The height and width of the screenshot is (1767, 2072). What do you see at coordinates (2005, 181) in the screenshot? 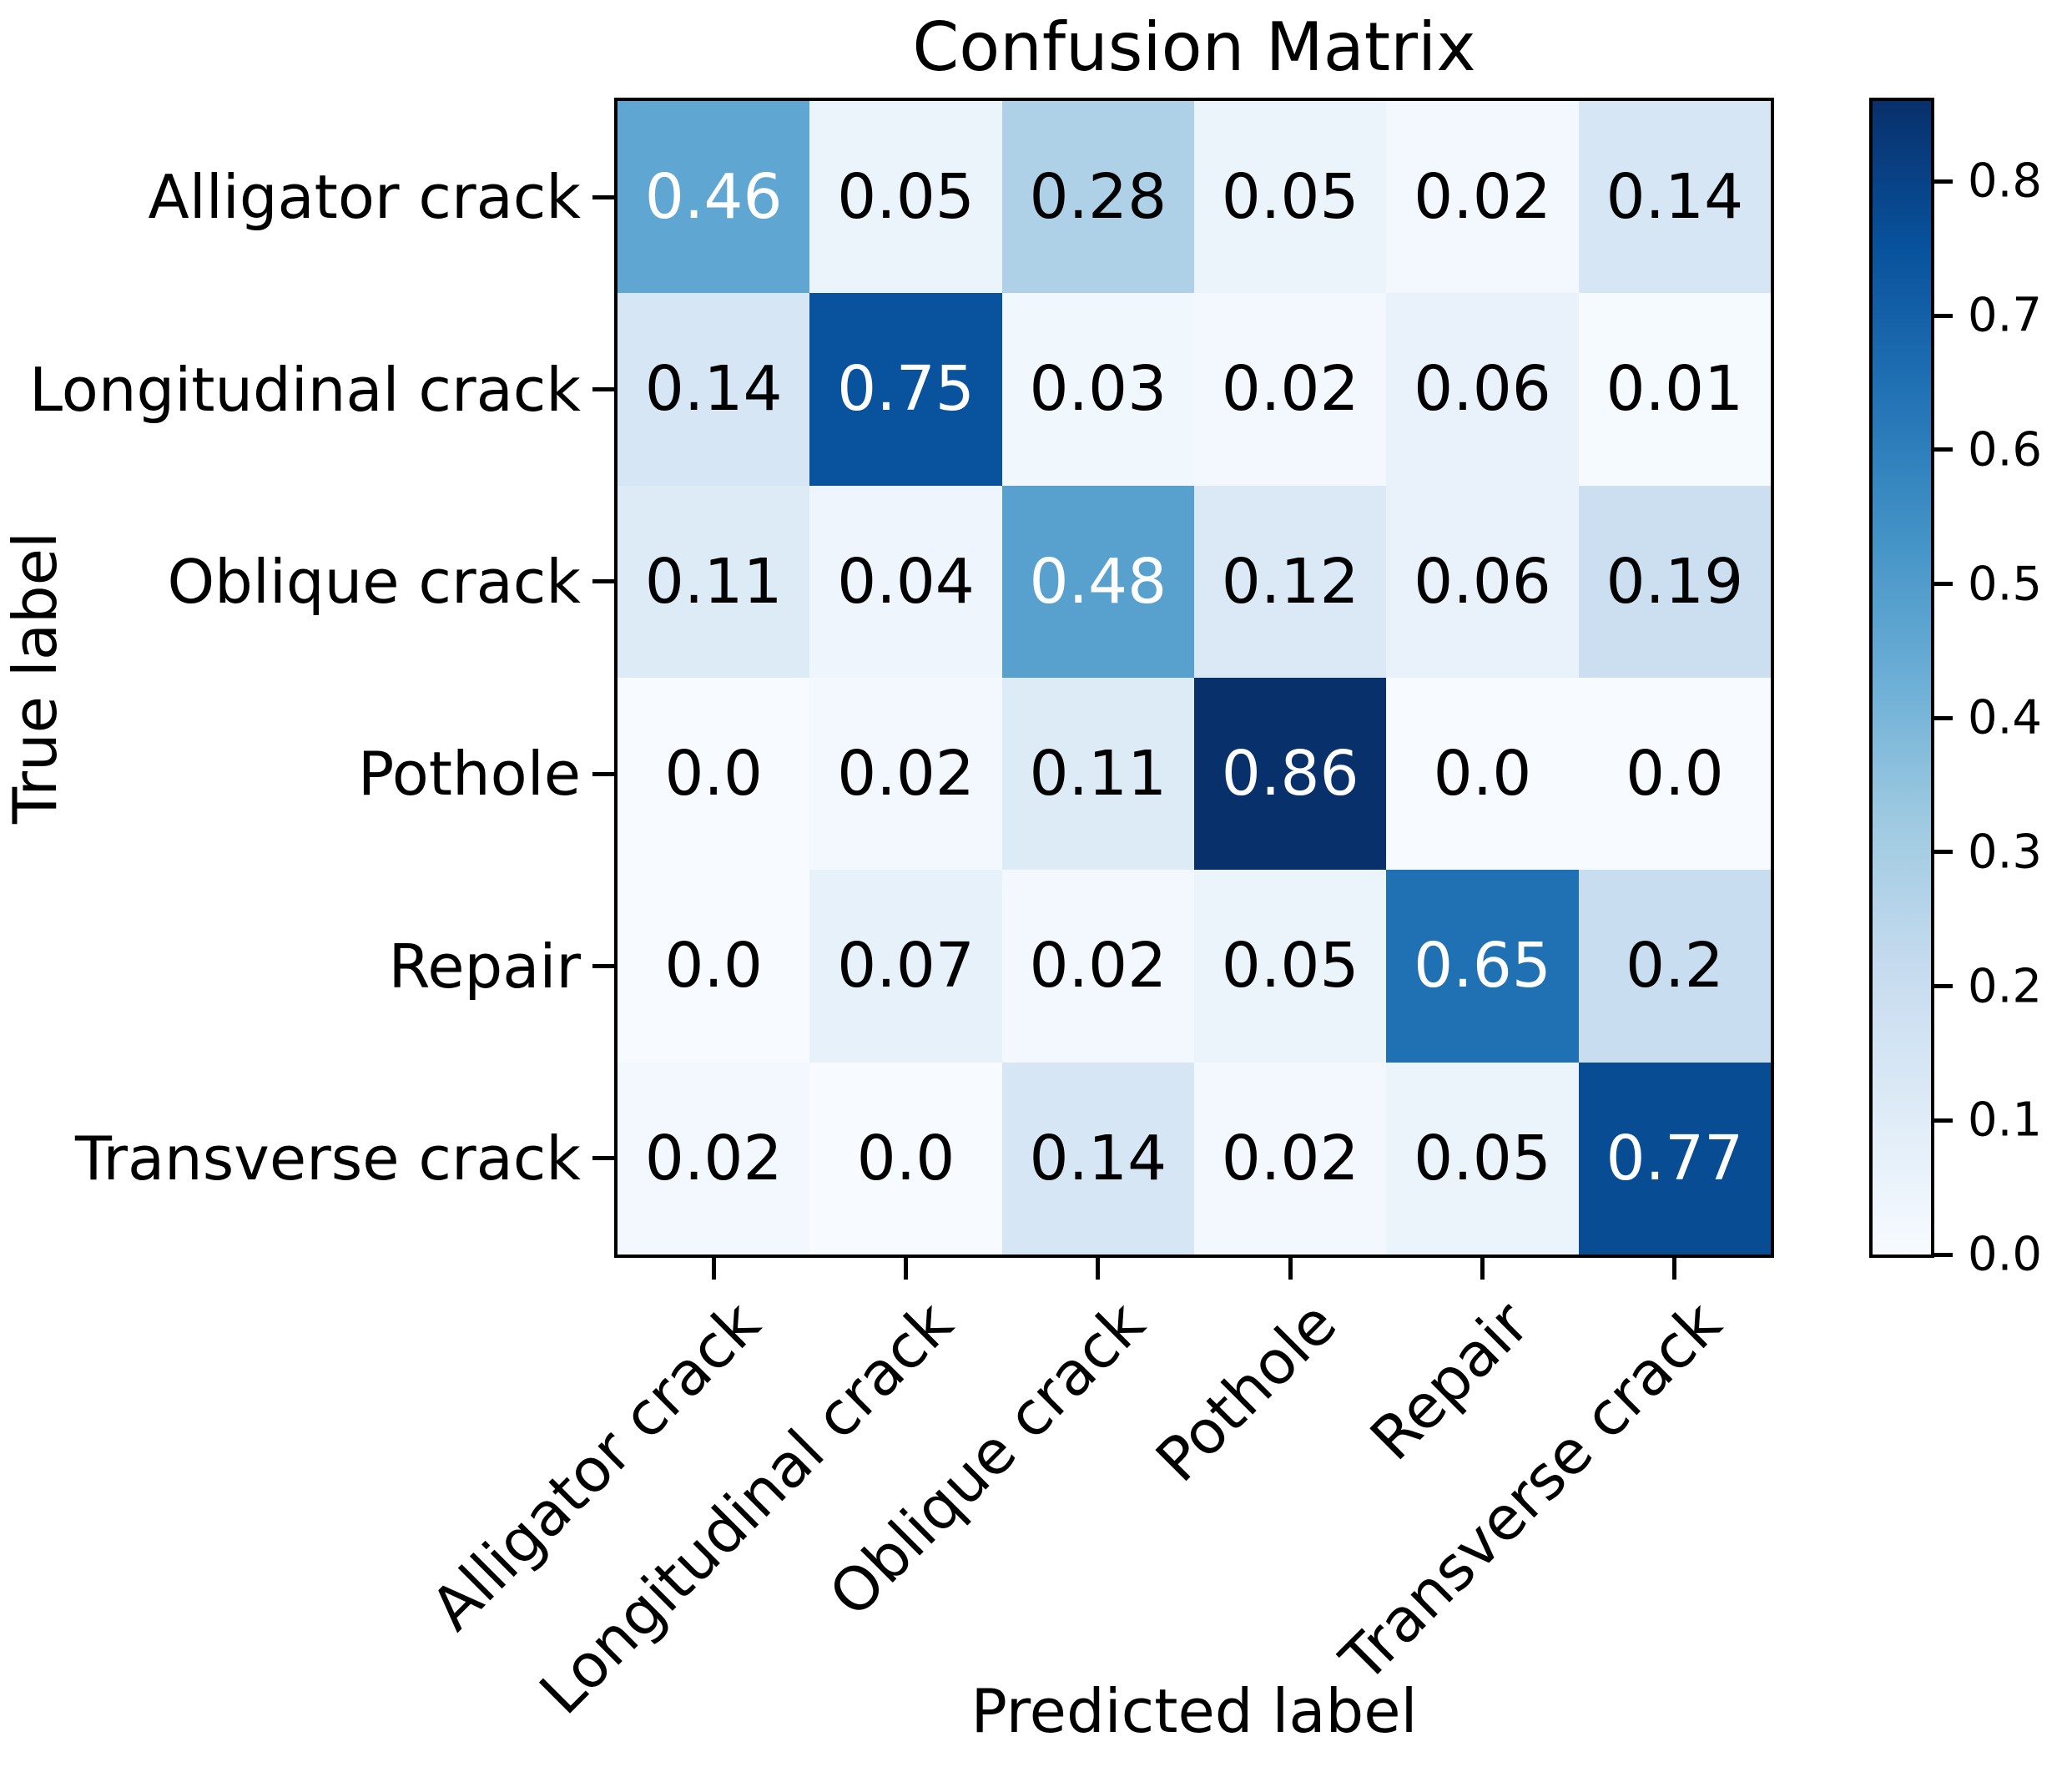
I see `colorbar-tick-label: 0.8` at bounding box center [2005, 181].